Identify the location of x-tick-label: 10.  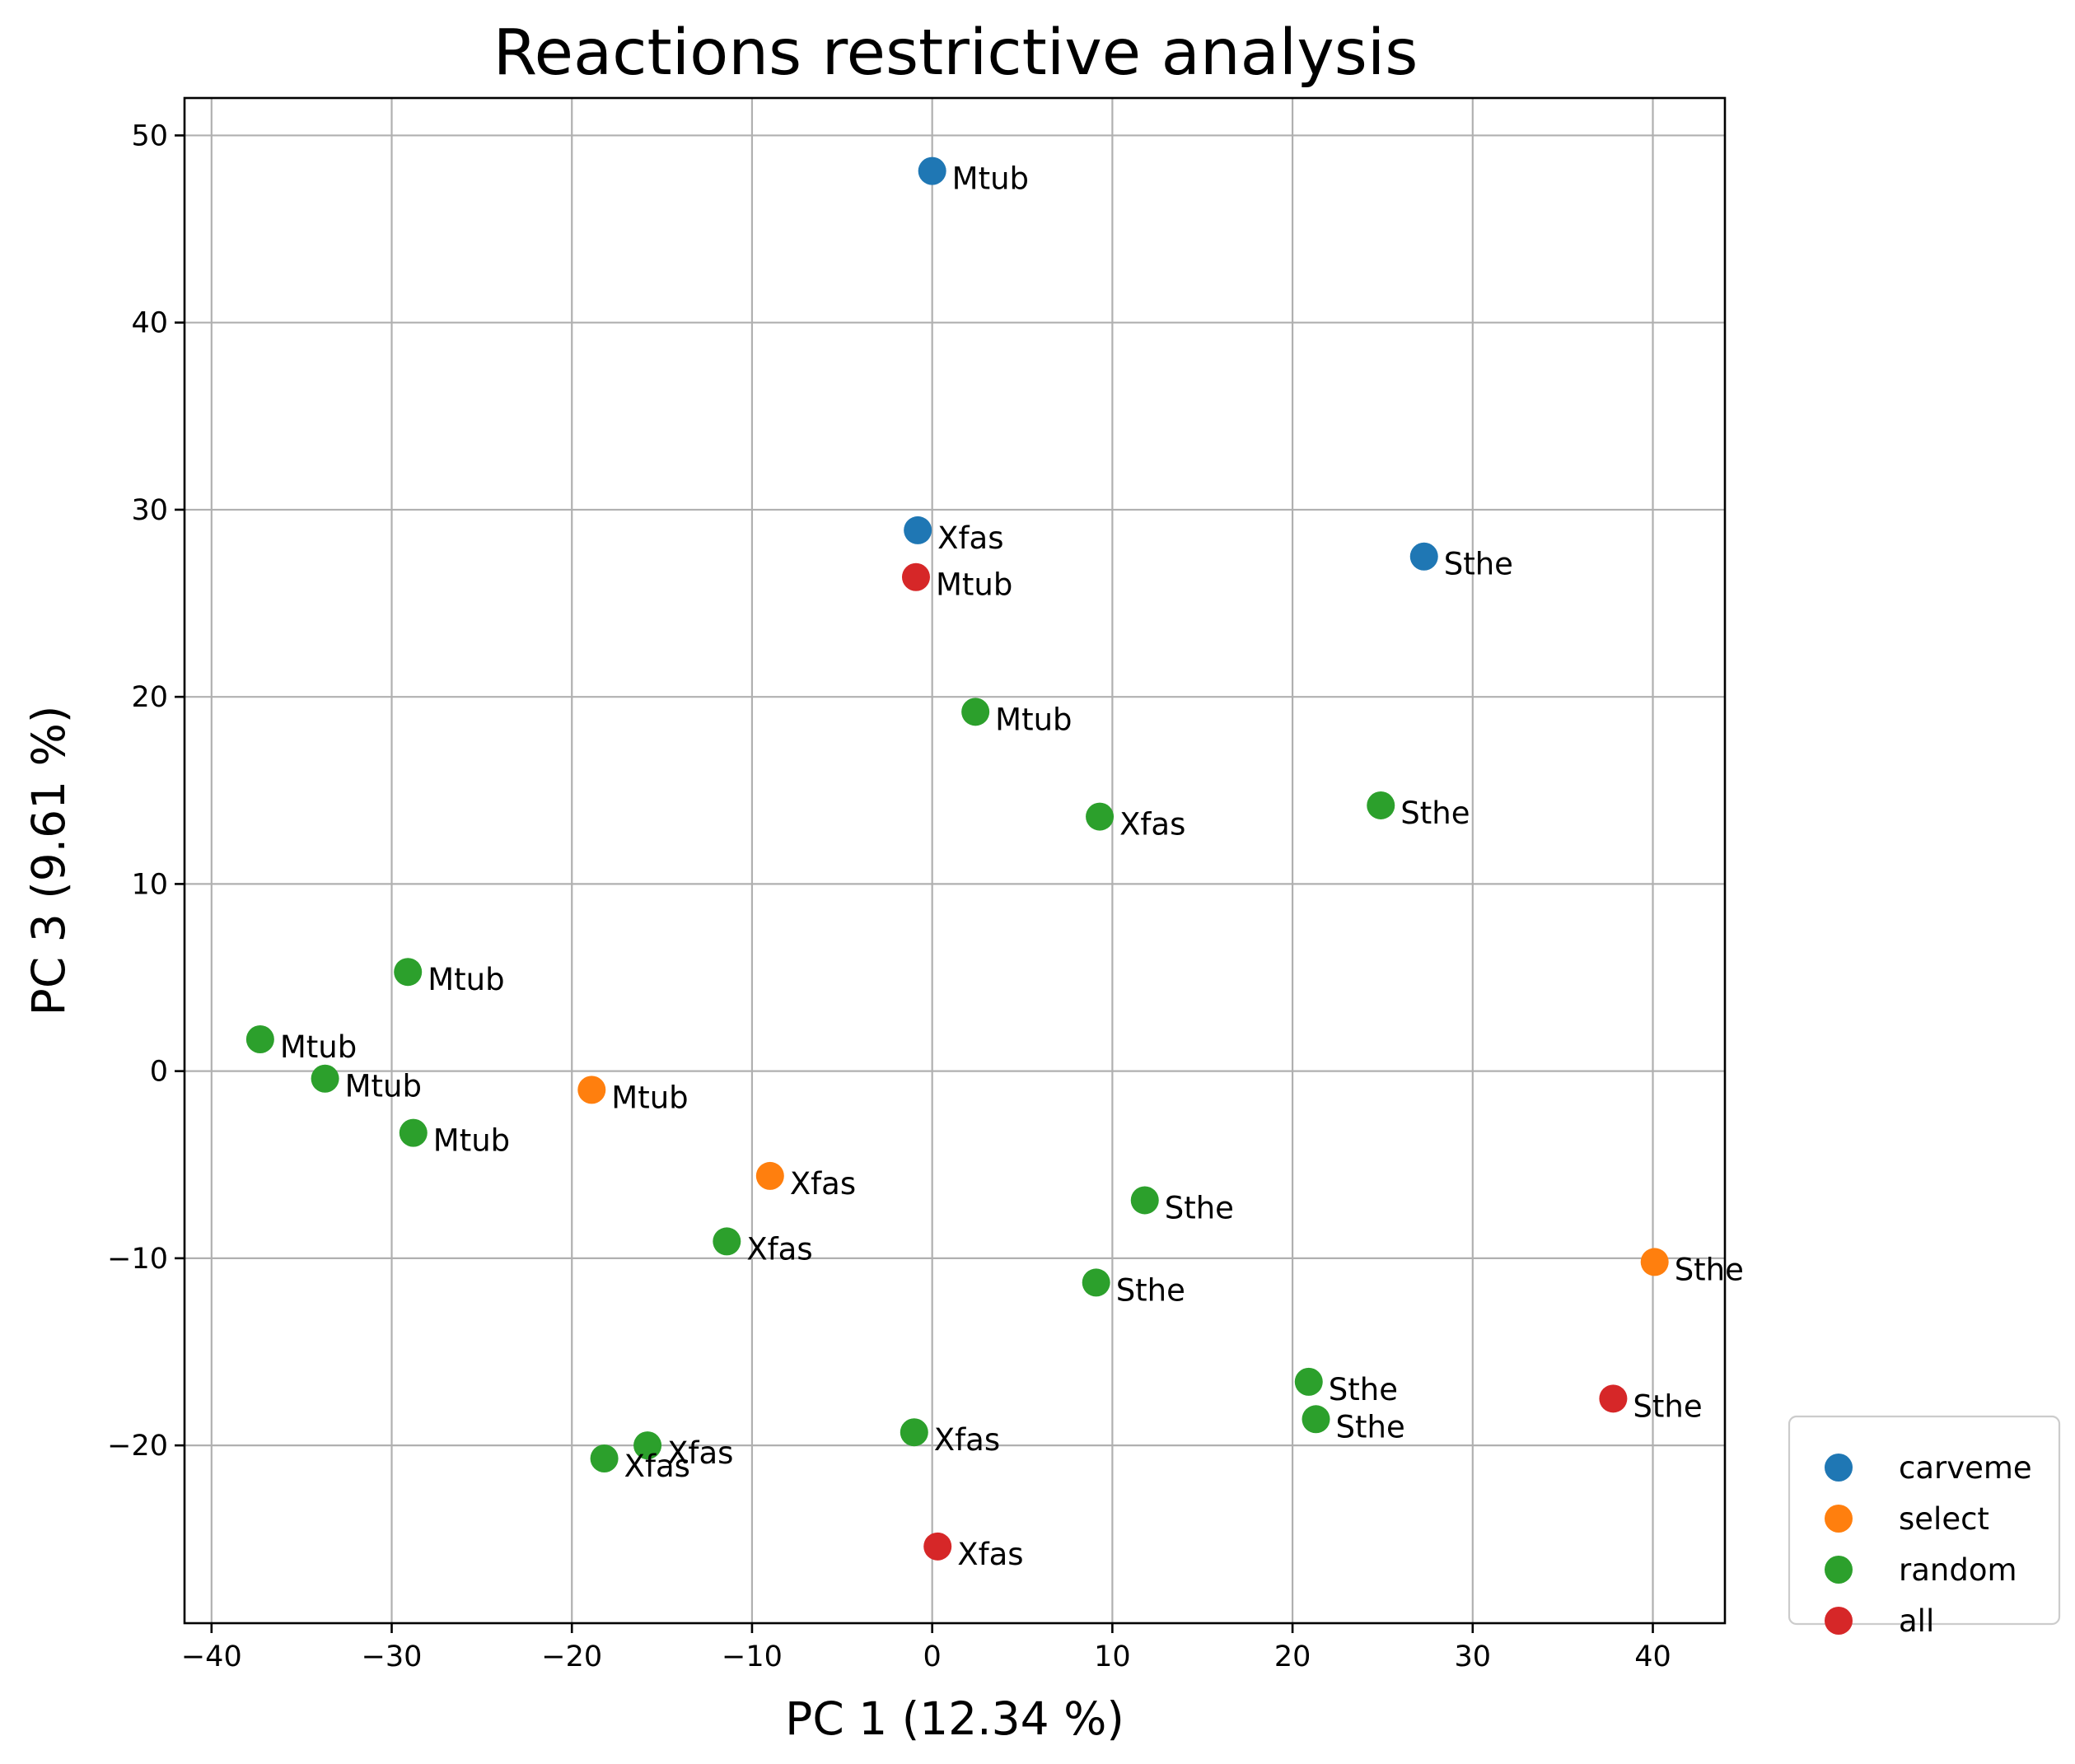
(1112, 1656).